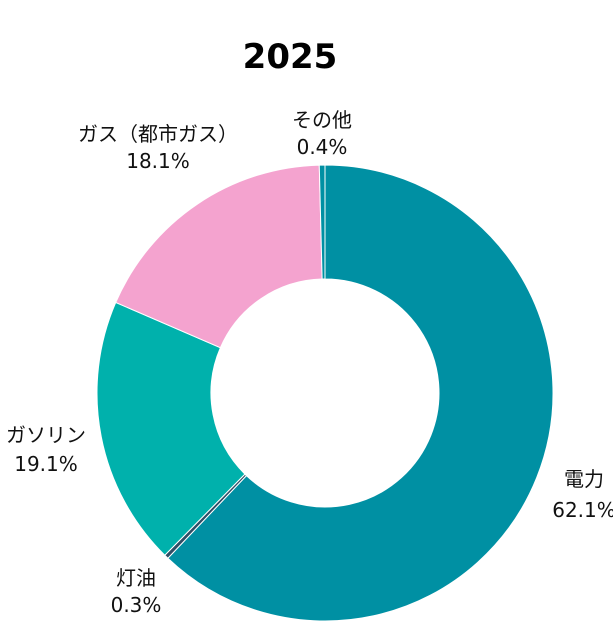  I want to click on slice-value-4: 18.1%, so click(158, 161).